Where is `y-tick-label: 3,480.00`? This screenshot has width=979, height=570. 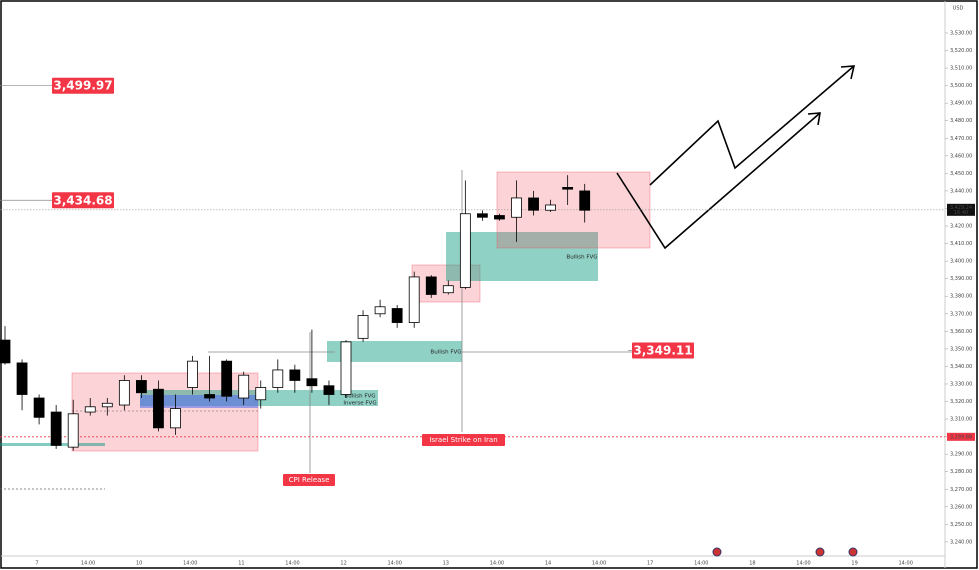 y-tick-label: 3,480.00 is located at coordinates (961, 121).